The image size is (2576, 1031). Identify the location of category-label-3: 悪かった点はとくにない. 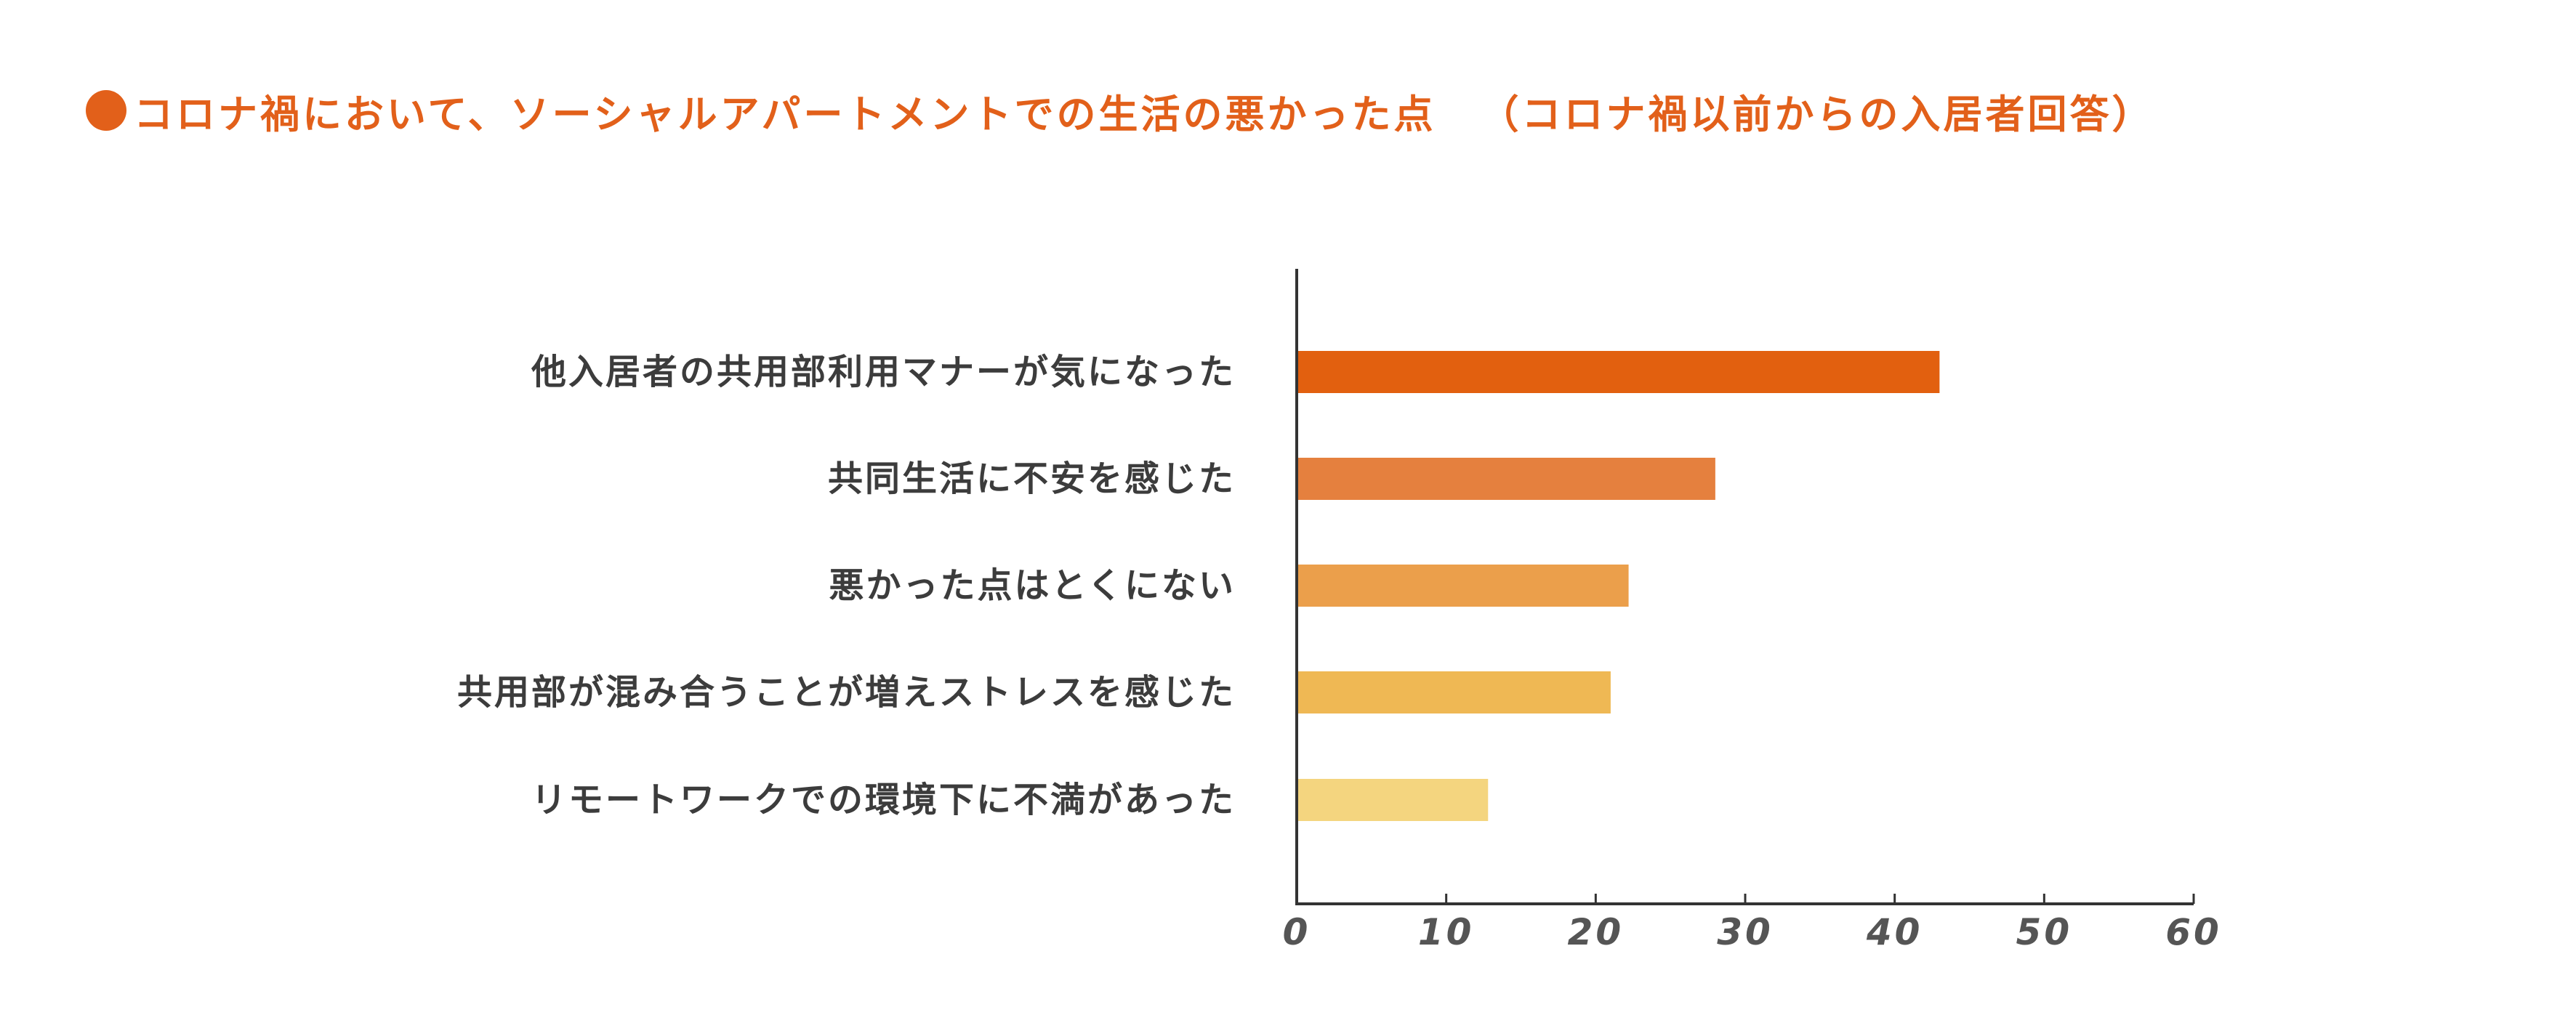
(1032, 585).